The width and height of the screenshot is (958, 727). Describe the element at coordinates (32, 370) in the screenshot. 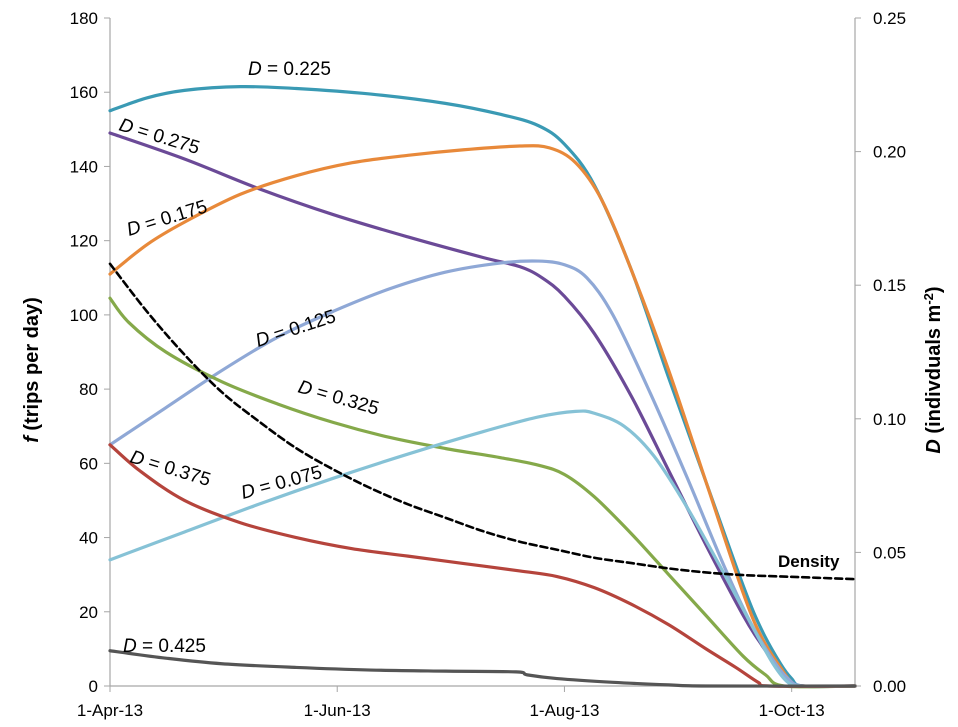

I see `y-axis-title: f (trips per day)` at that location.